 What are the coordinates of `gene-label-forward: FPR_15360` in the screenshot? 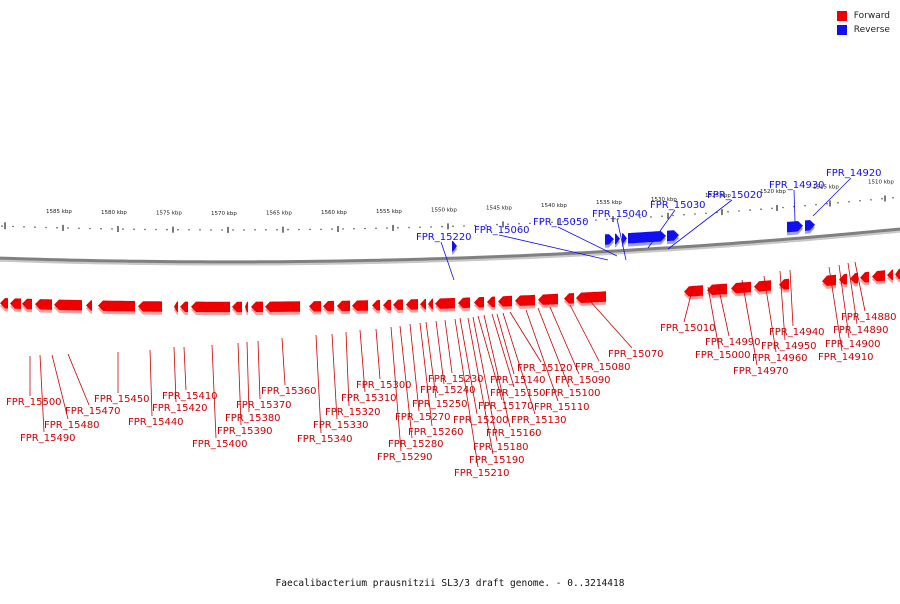 It's located at (289, 391).